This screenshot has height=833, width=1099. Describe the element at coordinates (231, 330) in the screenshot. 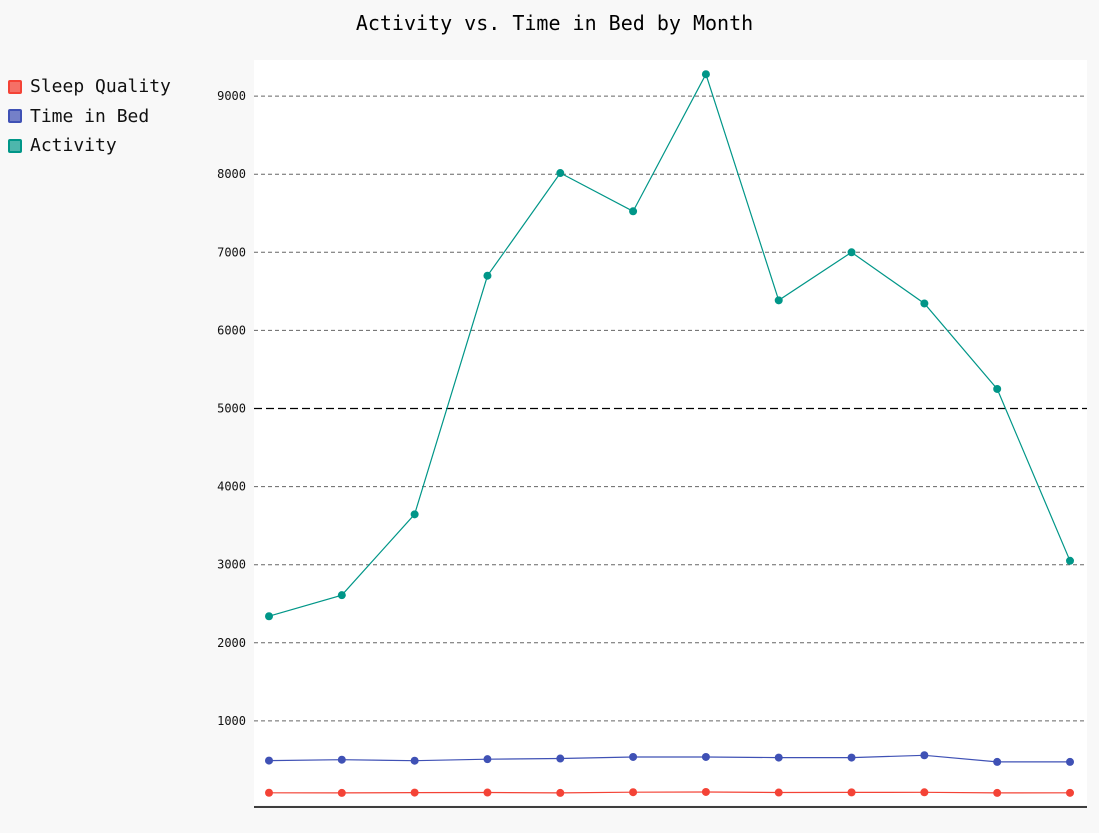

I see `y-tick-label: 6000` at that location.